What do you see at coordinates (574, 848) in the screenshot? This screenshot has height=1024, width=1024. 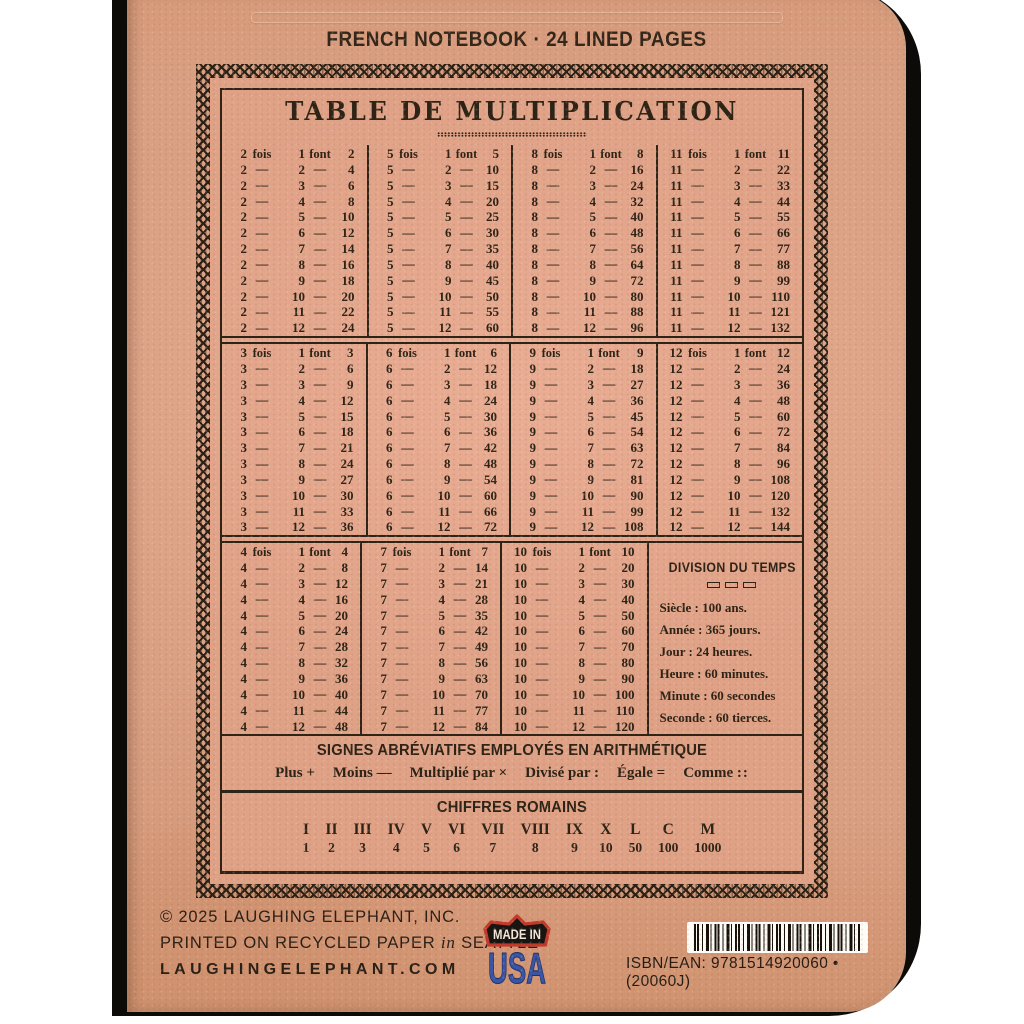 I see `roman-value: 9` at bounding box center [574, 848].